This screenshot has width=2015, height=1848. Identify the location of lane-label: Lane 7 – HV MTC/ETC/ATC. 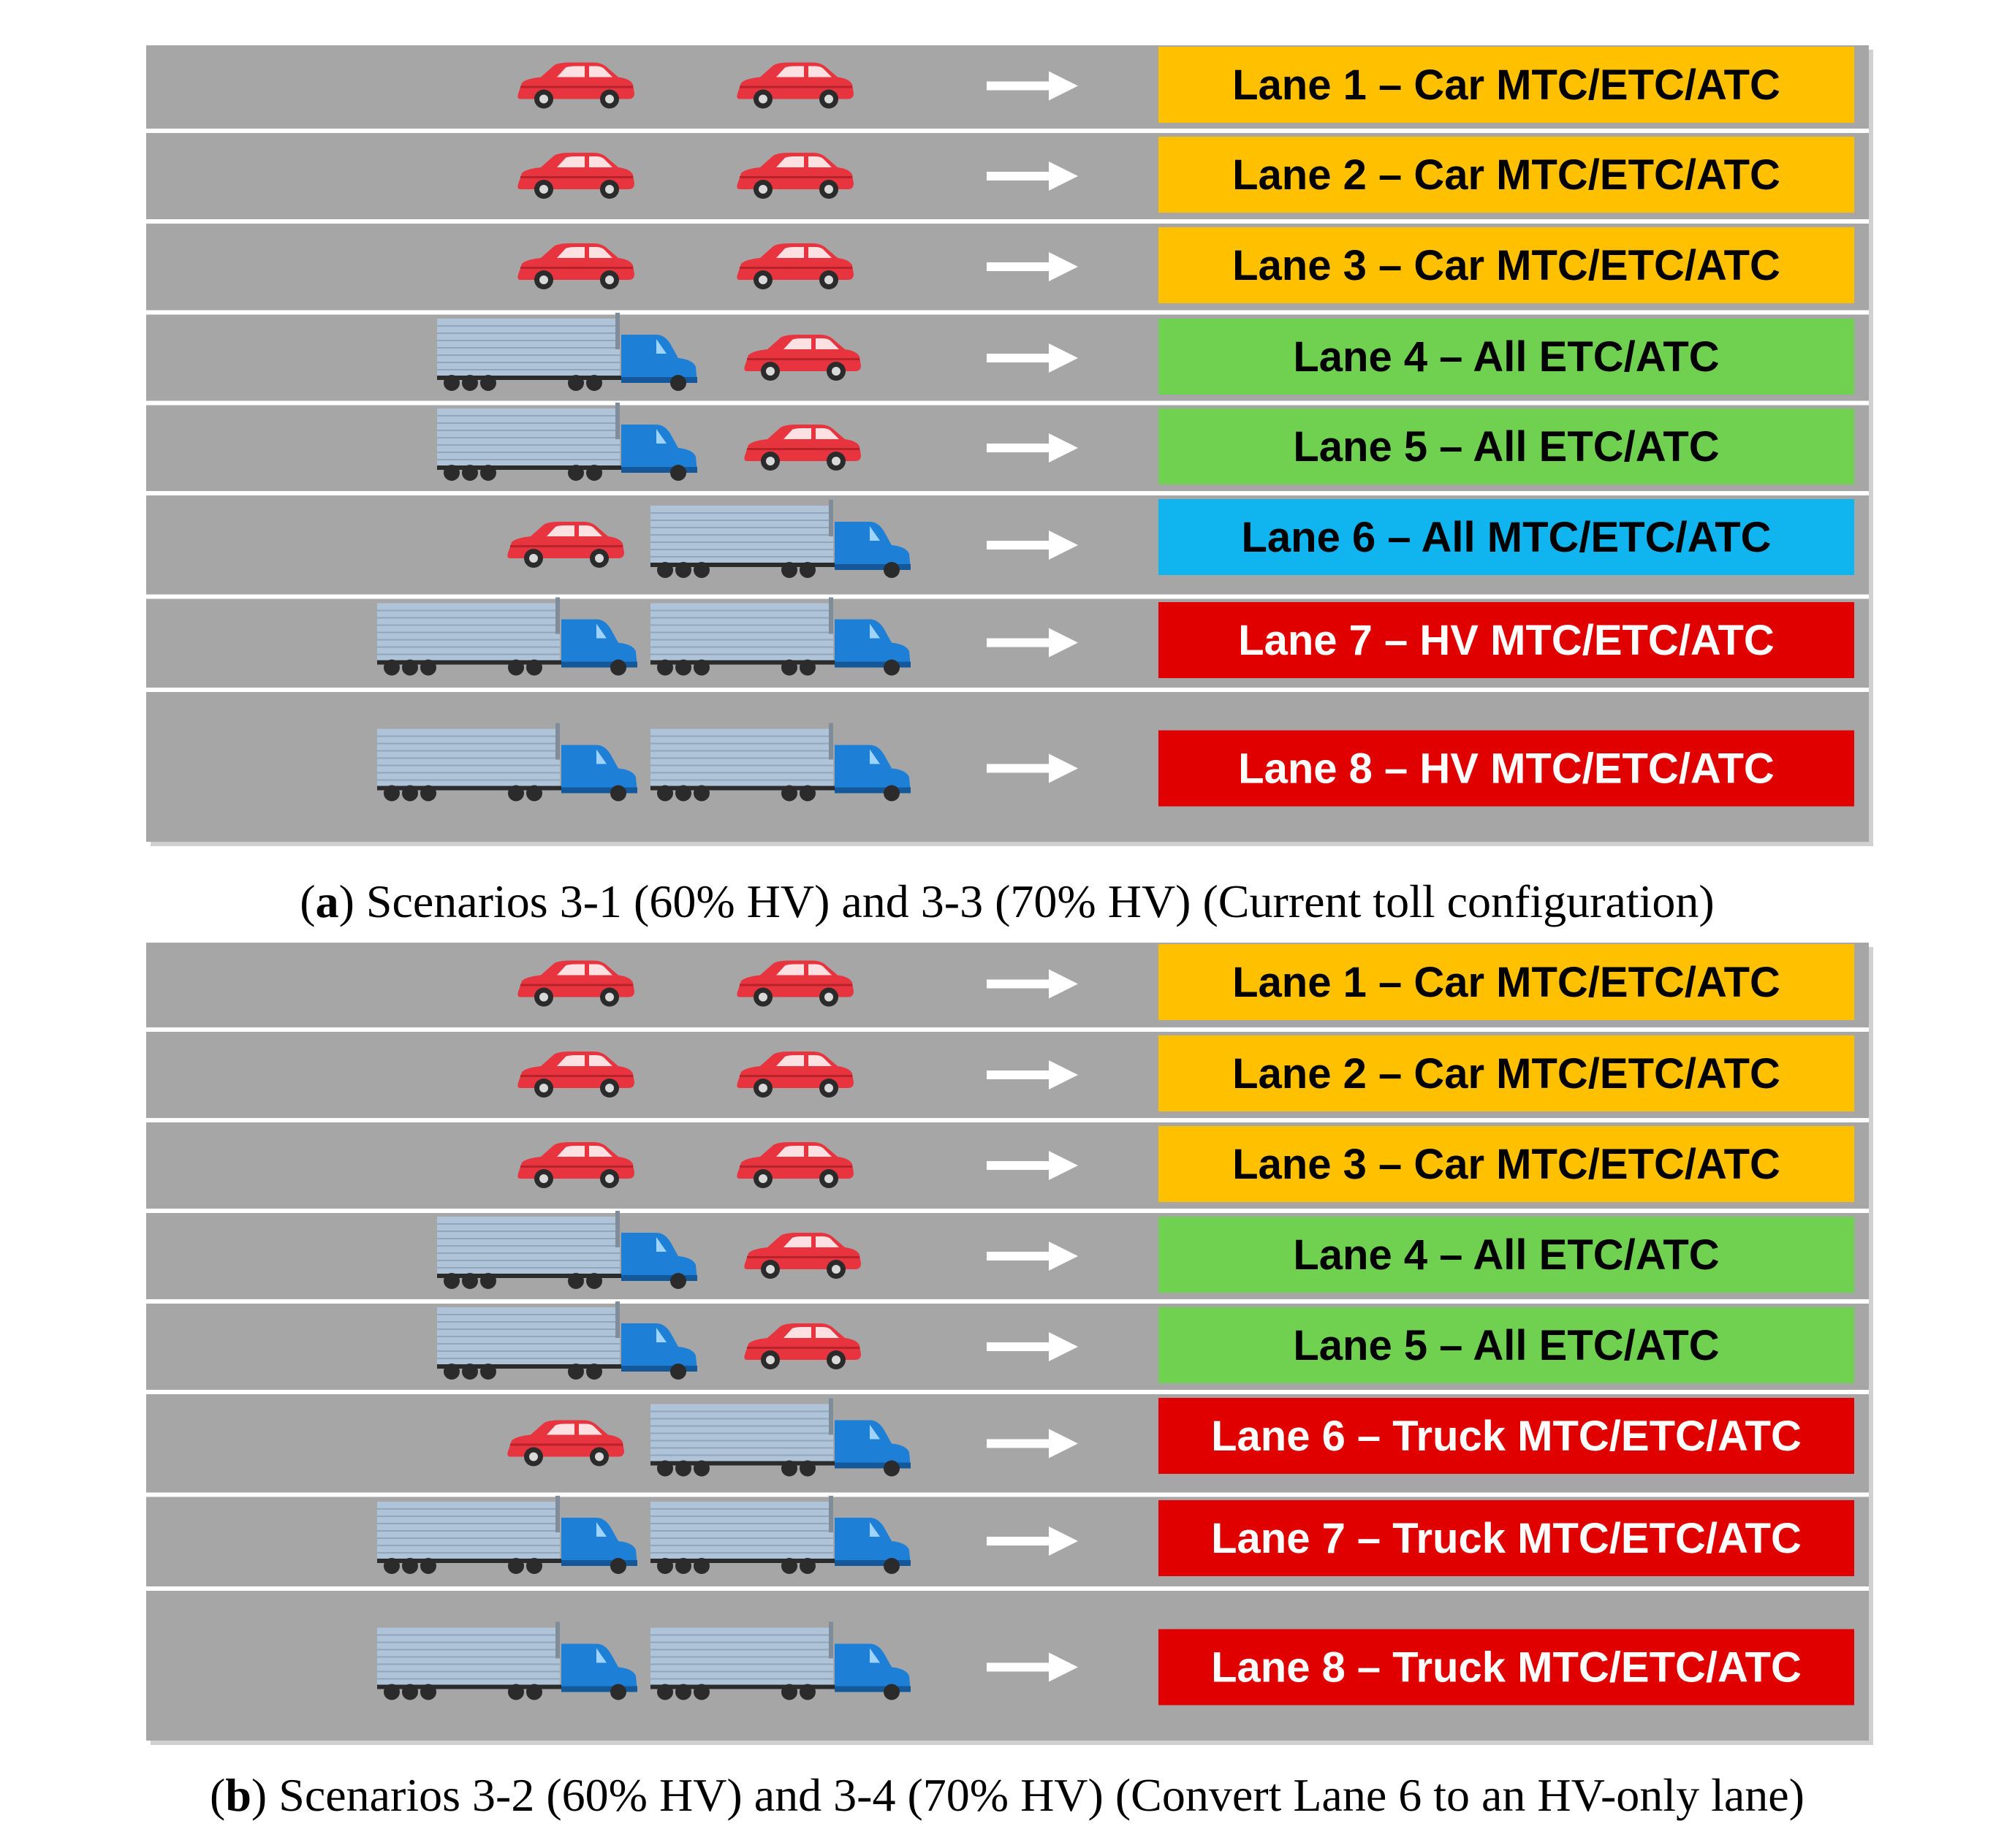
(1506, 640).